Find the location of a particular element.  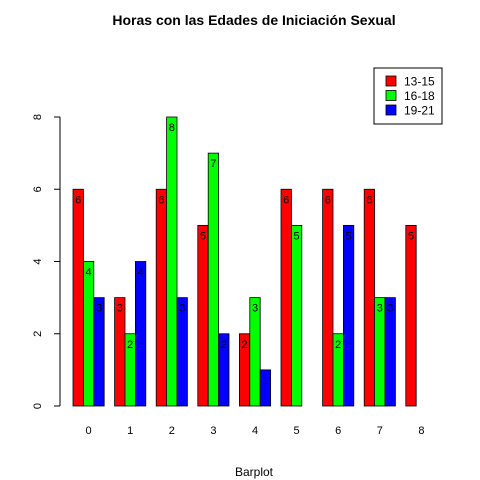

x-tick-labels: 0 1 2 3 4 5 6 7 8 is located at coordinates (255, 431).